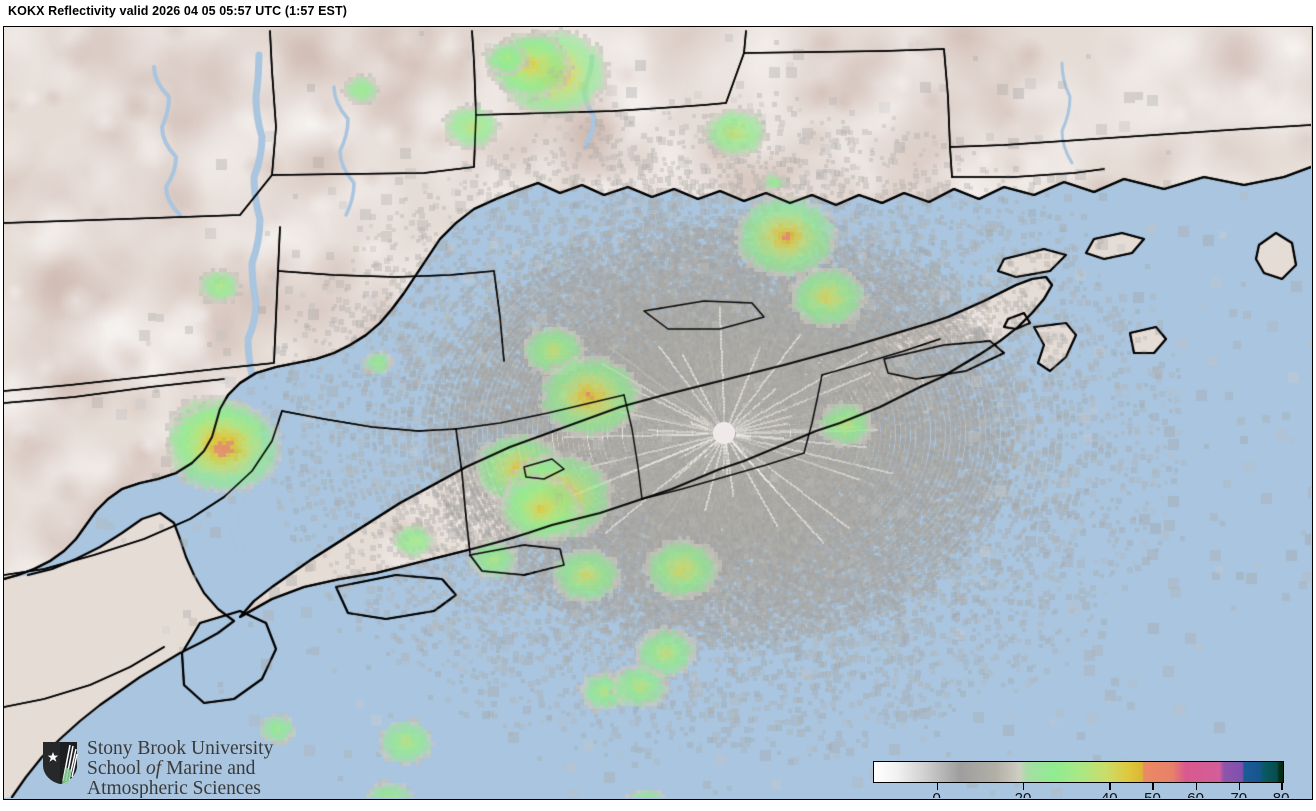  Describe the element at coordinates (1195, 794) in the screenshot. I see `colorbar-tick-label: 60` at that location.